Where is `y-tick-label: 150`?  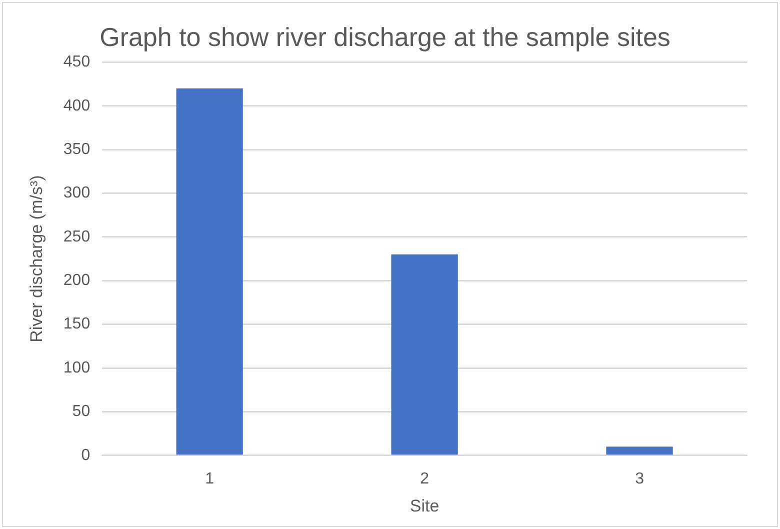
y-tick-label: 150 is located at coordinates (76, 324).